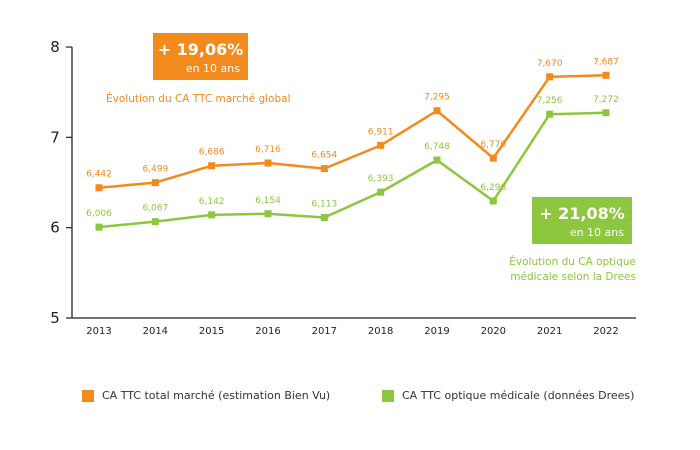 Image resolution: width=700 pixels, height=450 pixels. Describe the element at coordinates (55, 47) in the screenshot. I see `y-tick-label: 8` at that location.